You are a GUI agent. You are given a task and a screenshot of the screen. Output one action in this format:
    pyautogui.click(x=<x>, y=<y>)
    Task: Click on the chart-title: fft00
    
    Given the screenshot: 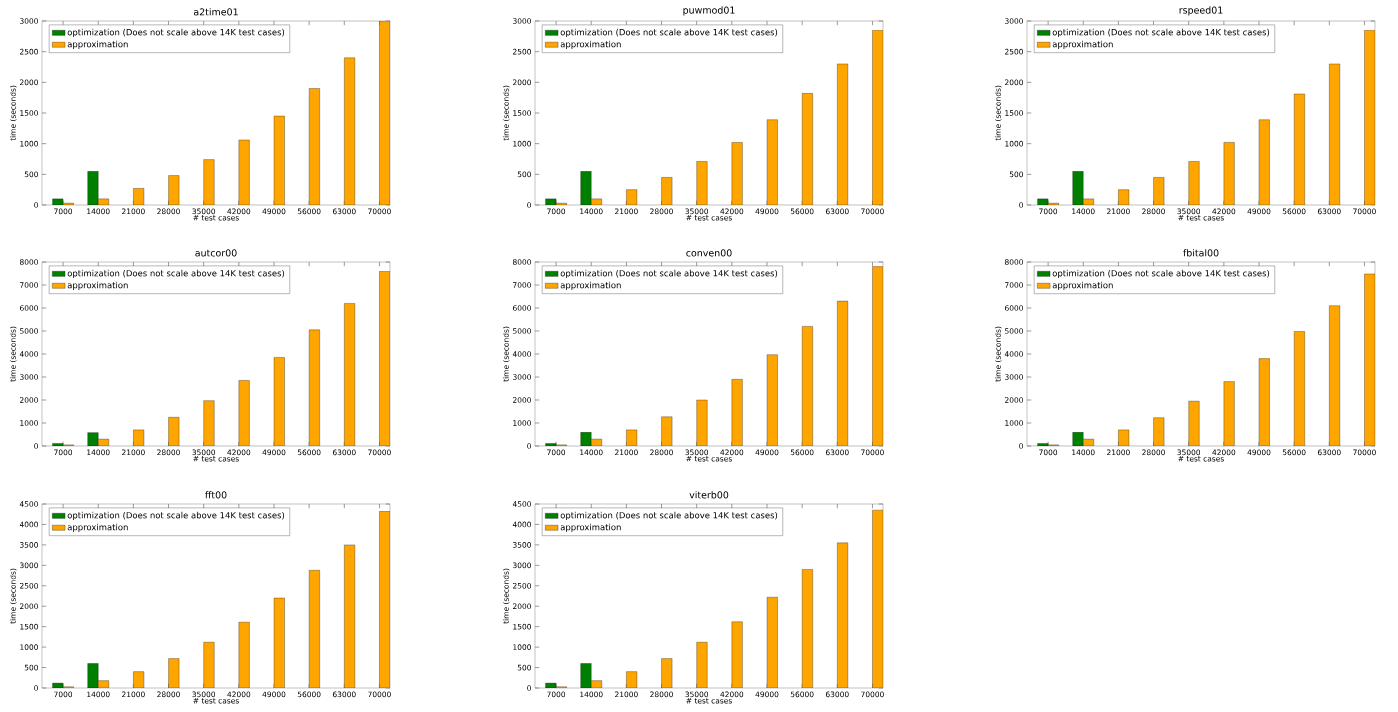 What is the action you would take?
    pyautogui.click(x=216, y=495)
    